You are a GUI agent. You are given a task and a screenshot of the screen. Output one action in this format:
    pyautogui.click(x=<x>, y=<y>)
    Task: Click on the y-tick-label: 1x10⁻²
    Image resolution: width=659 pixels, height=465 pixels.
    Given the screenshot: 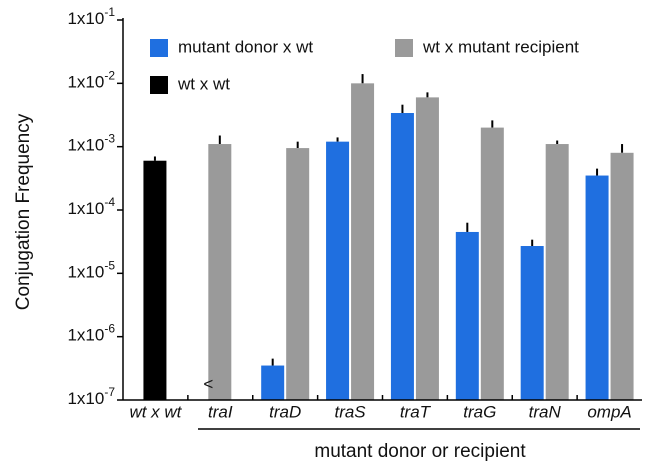 What is the action you would take?
    pyautogui.click(x=91, y=80)
    